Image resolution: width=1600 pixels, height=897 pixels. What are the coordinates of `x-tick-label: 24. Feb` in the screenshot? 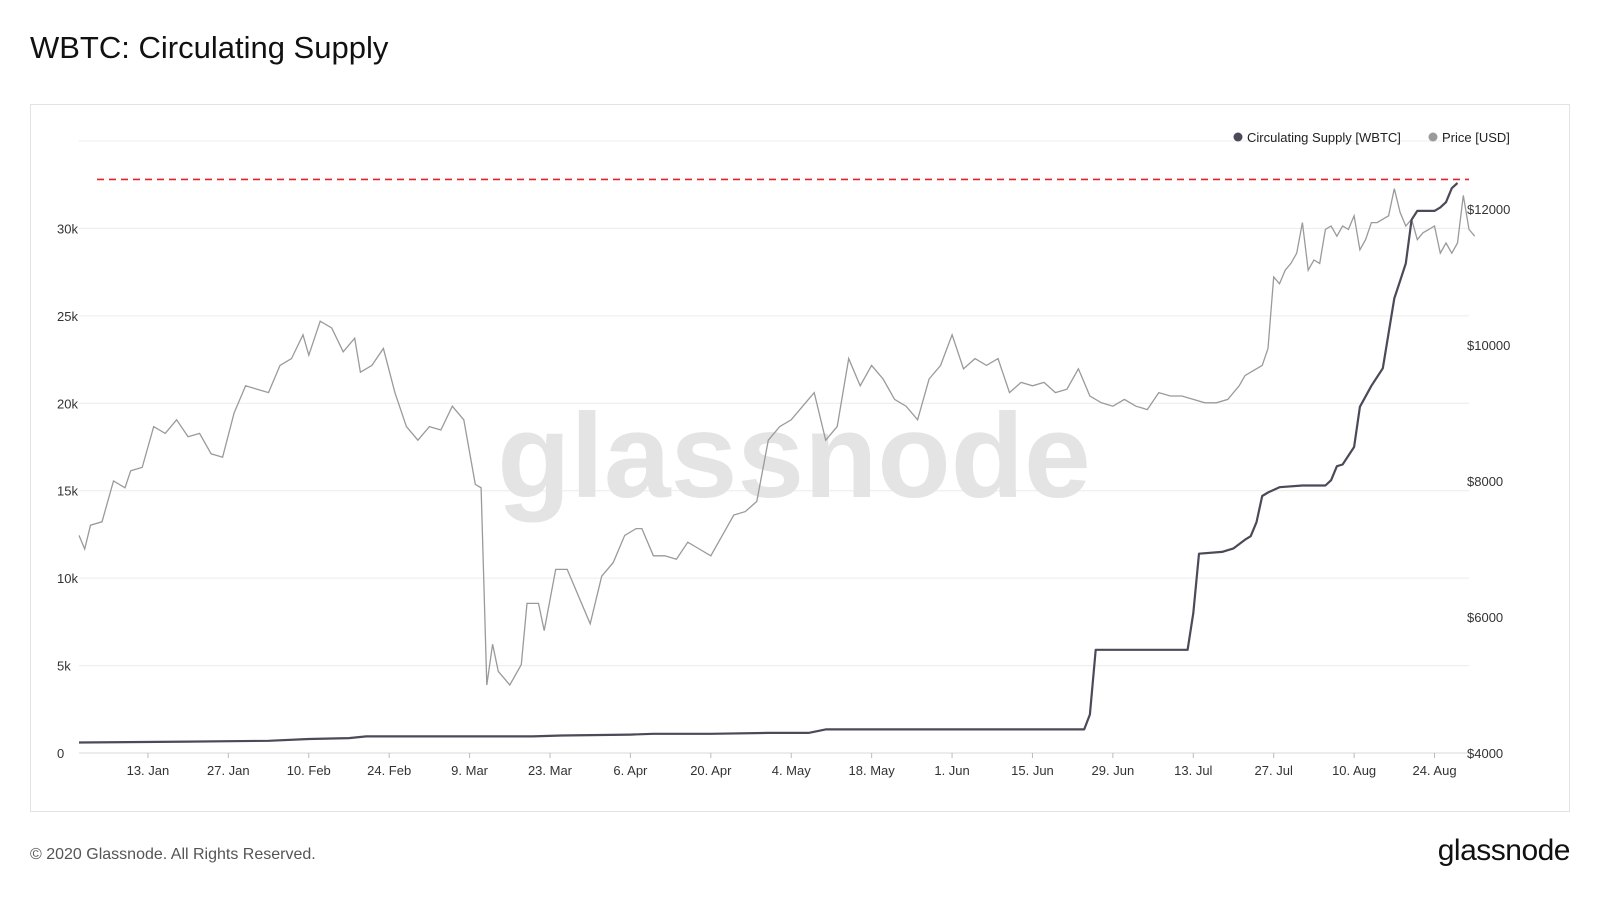 It's located at (389, 770).